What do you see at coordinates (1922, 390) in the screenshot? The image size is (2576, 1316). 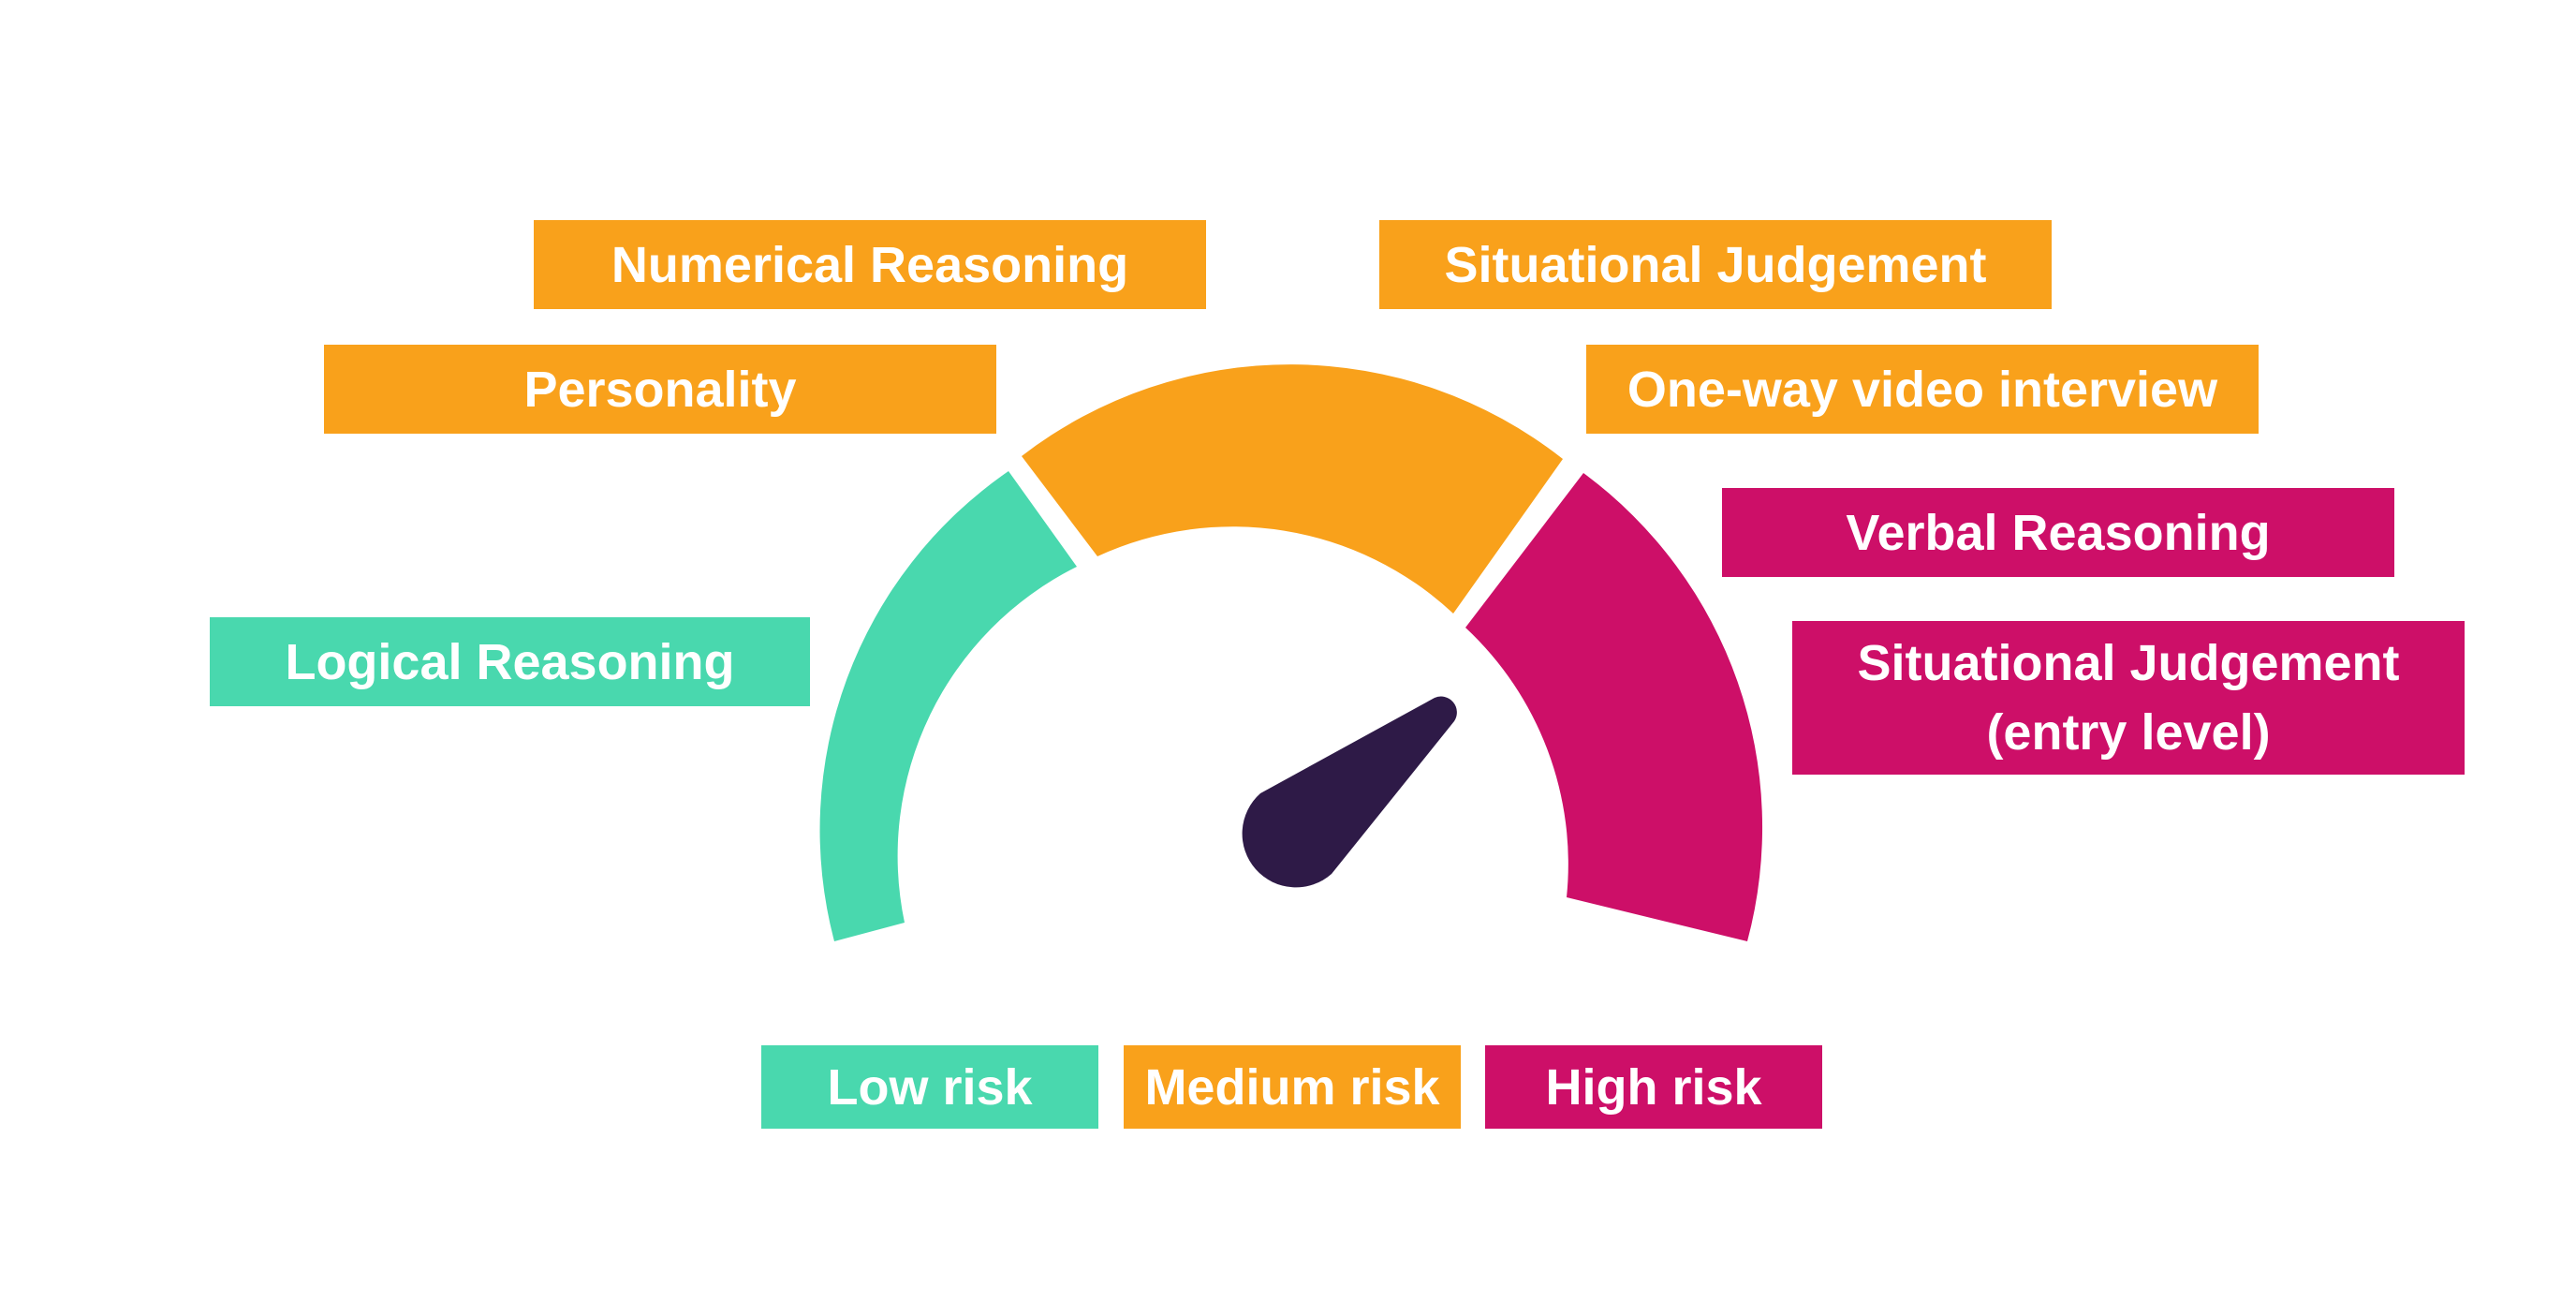 I see `label-one-way-video-interview: One-way video interview` at bounding box center [1922, 390].